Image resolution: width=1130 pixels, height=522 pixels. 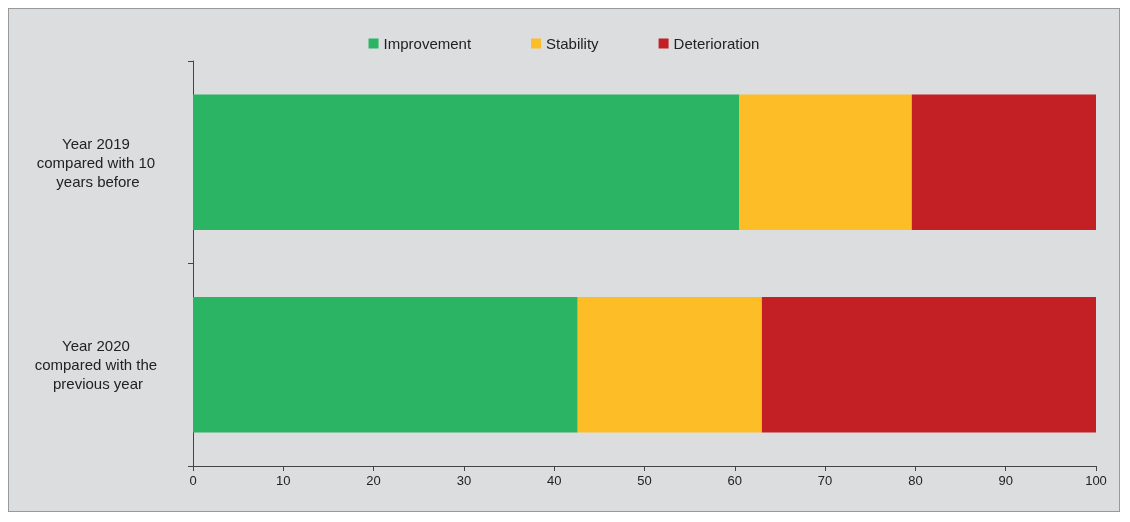 What do you see at coordinates (98, 365) in the screenshot?
I see `y-tick-label: Year 2020 compared with the previous year` at bounding box center [98, 365].